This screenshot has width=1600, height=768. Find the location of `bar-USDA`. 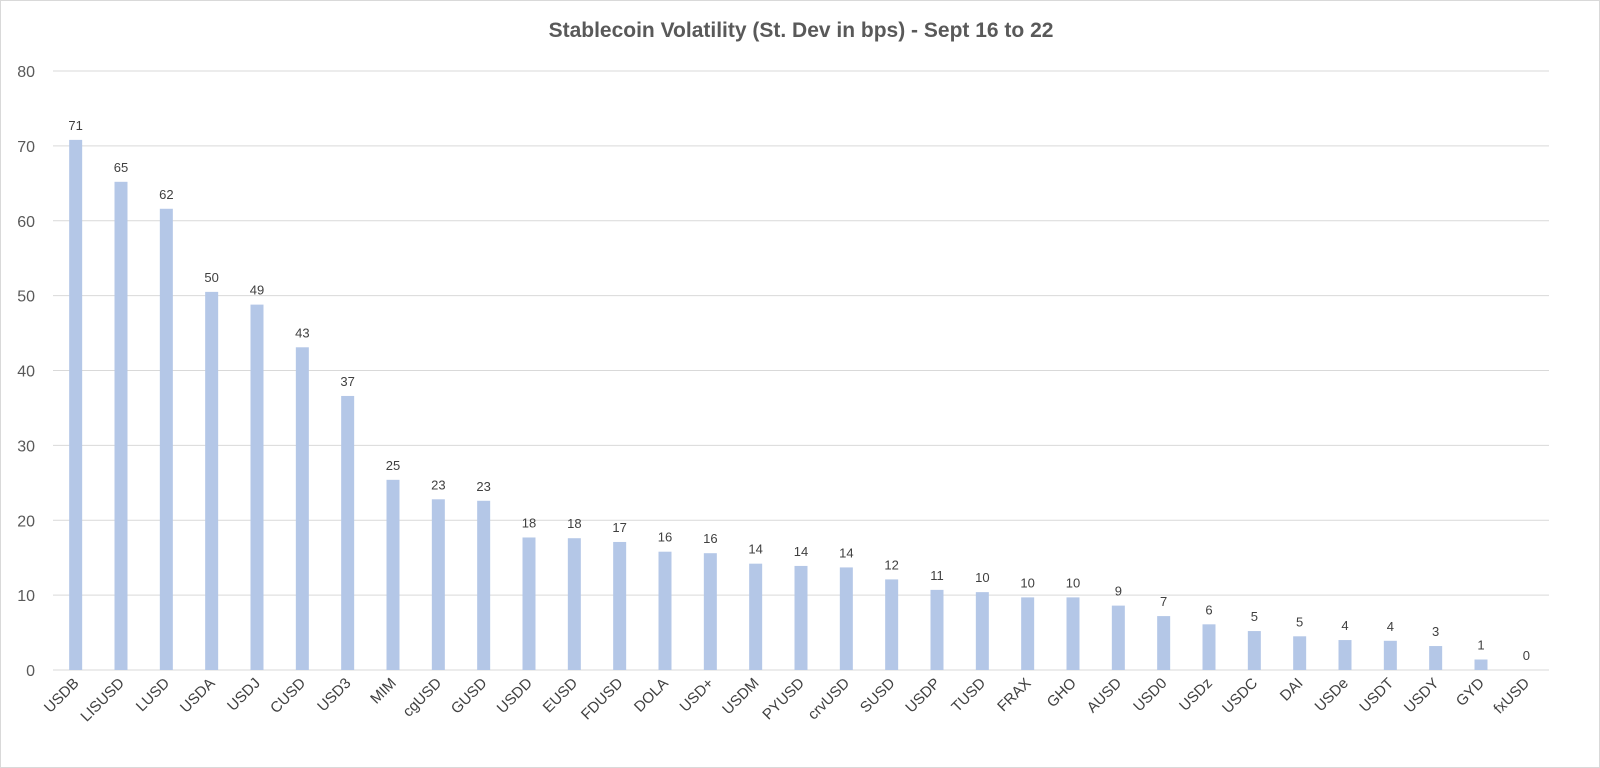

bar-USDA is located at coordinates (212, 480).